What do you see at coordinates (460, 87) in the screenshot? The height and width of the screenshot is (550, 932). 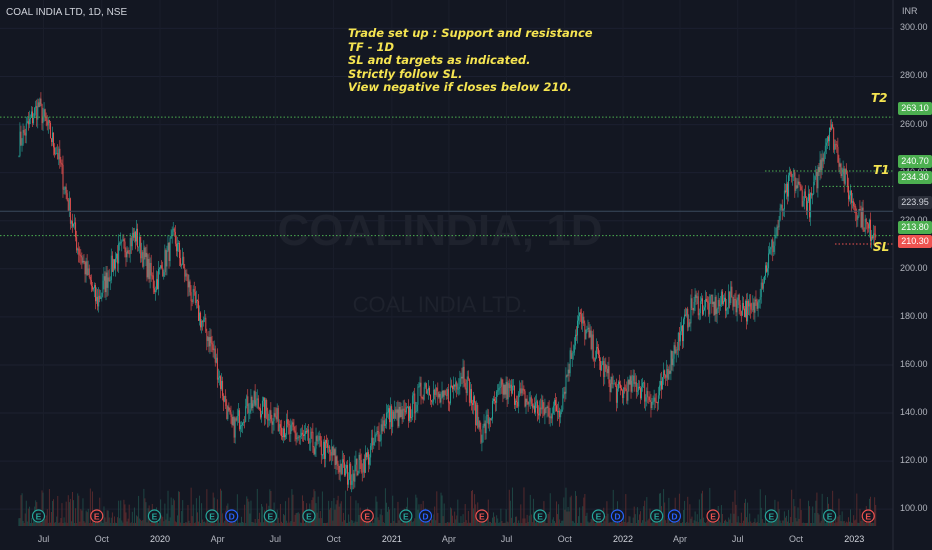 I see `note-line: View negative if closes below 210.` at bounding box center [460, 87].